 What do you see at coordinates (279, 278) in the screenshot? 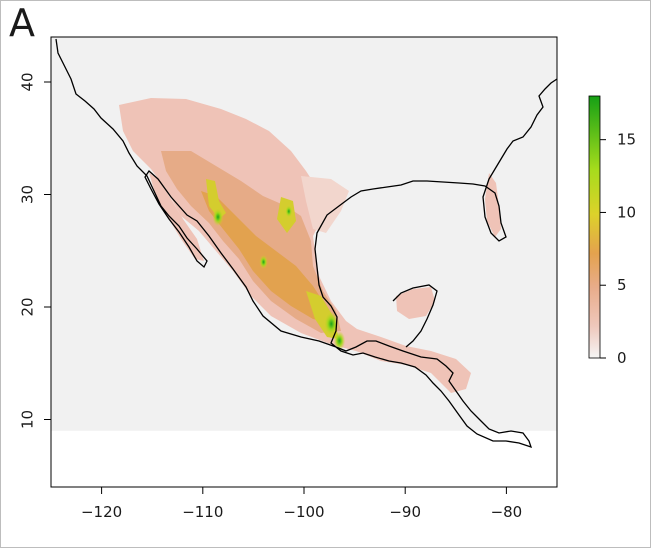
I see `high-value-areas` at bounding box center [279, 278].